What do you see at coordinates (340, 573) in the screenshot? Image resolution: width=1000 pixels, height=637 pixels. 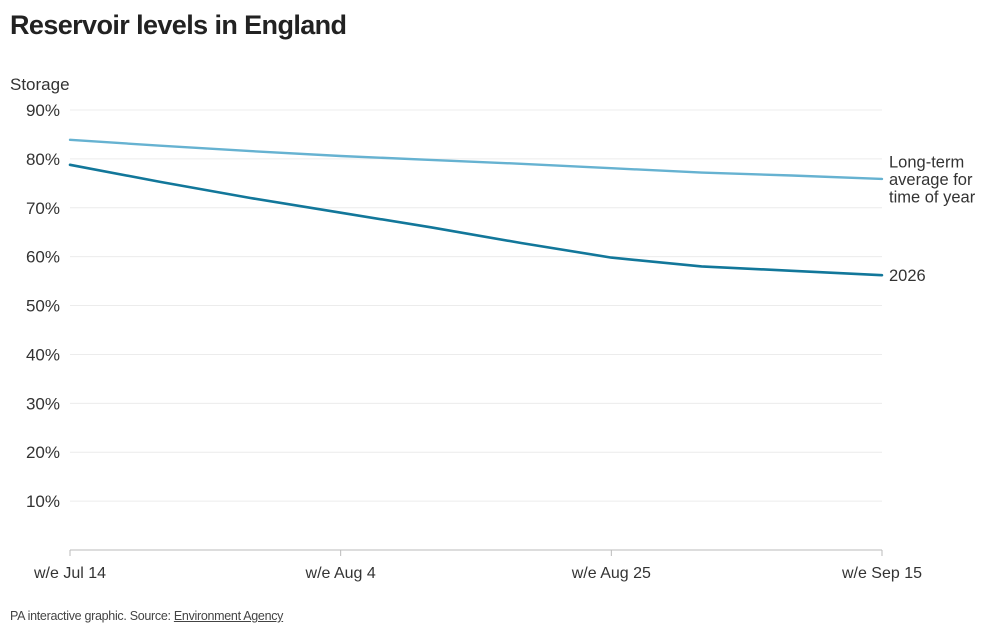 I see `x-tick-label: w/e Aug 4` at bounding box center [340, 573].